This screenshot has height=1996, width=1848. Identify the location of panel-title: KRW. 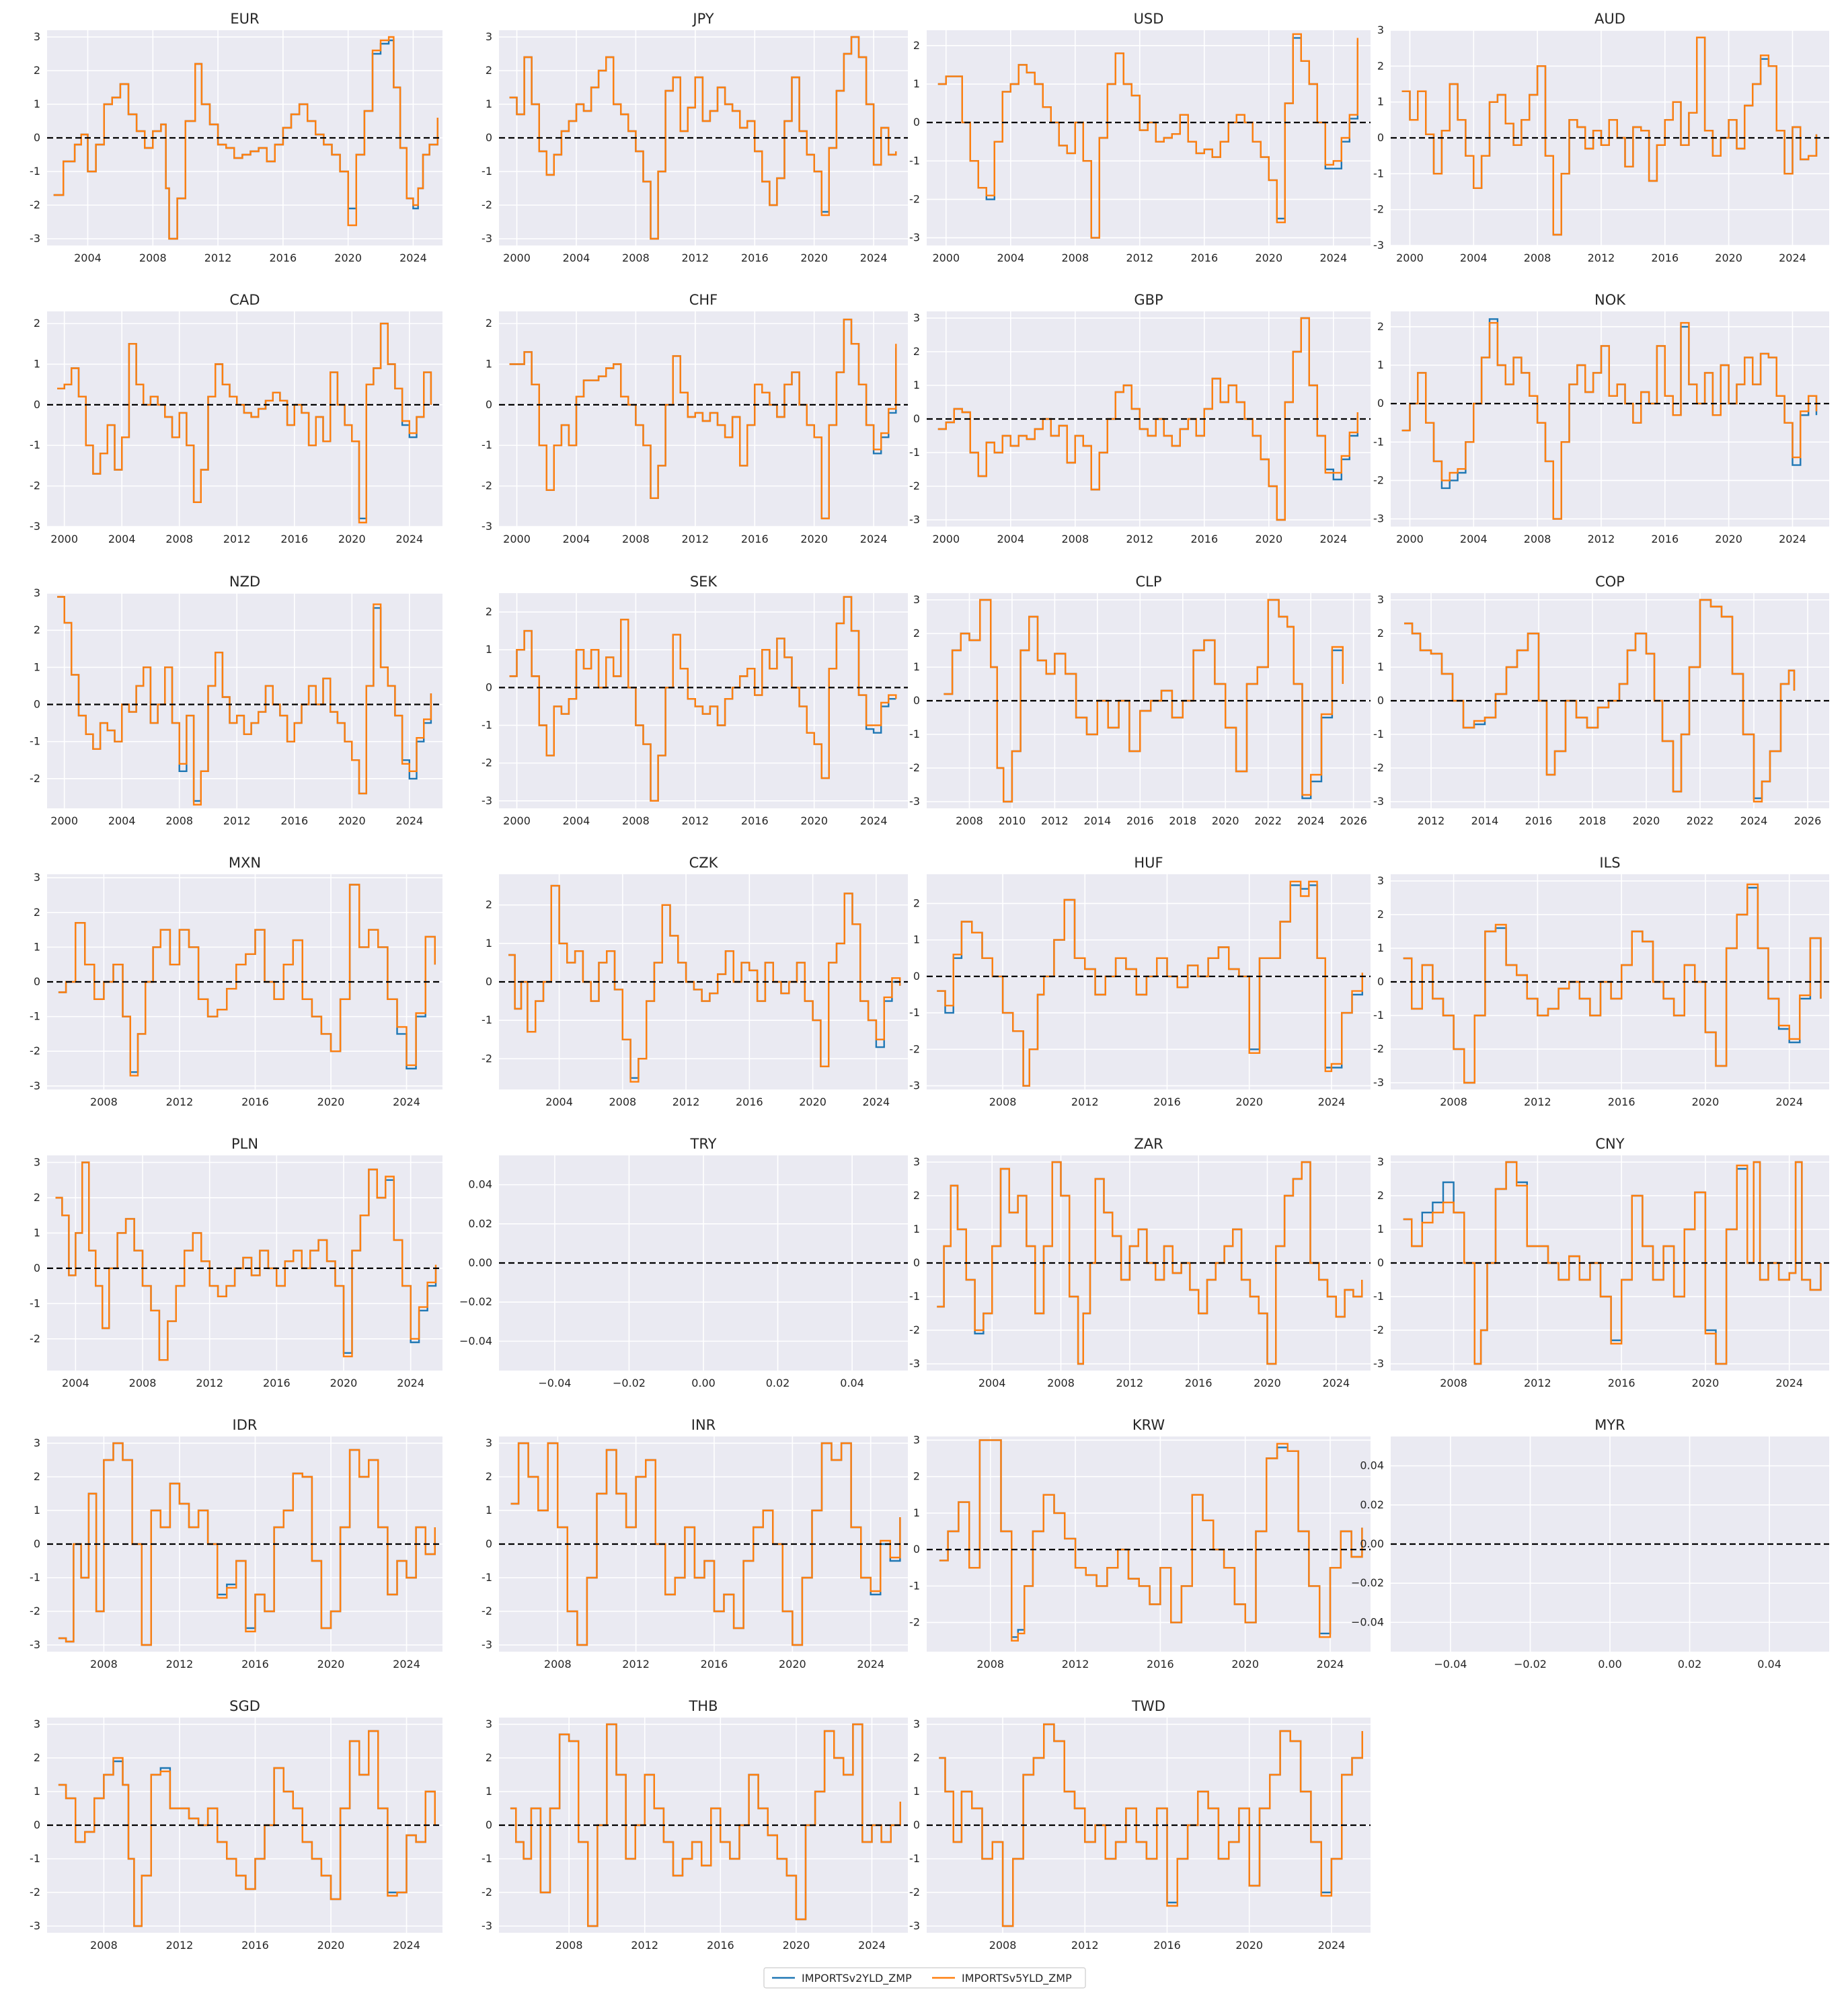
(1148, 1425).